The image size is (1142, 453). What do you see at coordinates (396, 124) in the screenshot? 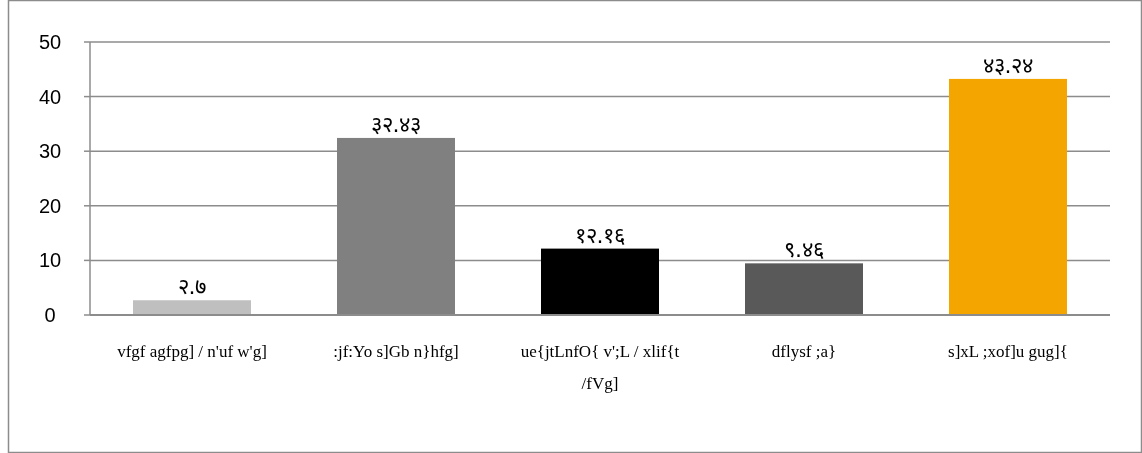
I see `data-label: ३२.४३` at bounding box center [396, 124].